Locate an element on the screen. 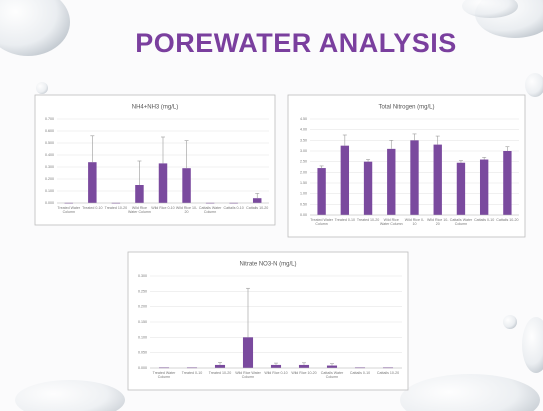  chart-title: Total Nitrogen (mg/L) is located at coordinates (406, 108).